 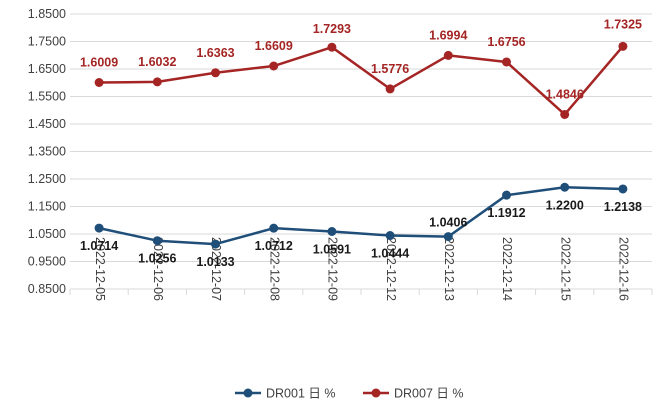 What do you see at coordinates (390, 254) in the screenshot?
I see `data-label: 1.0444` at bounding box center [390, 254].